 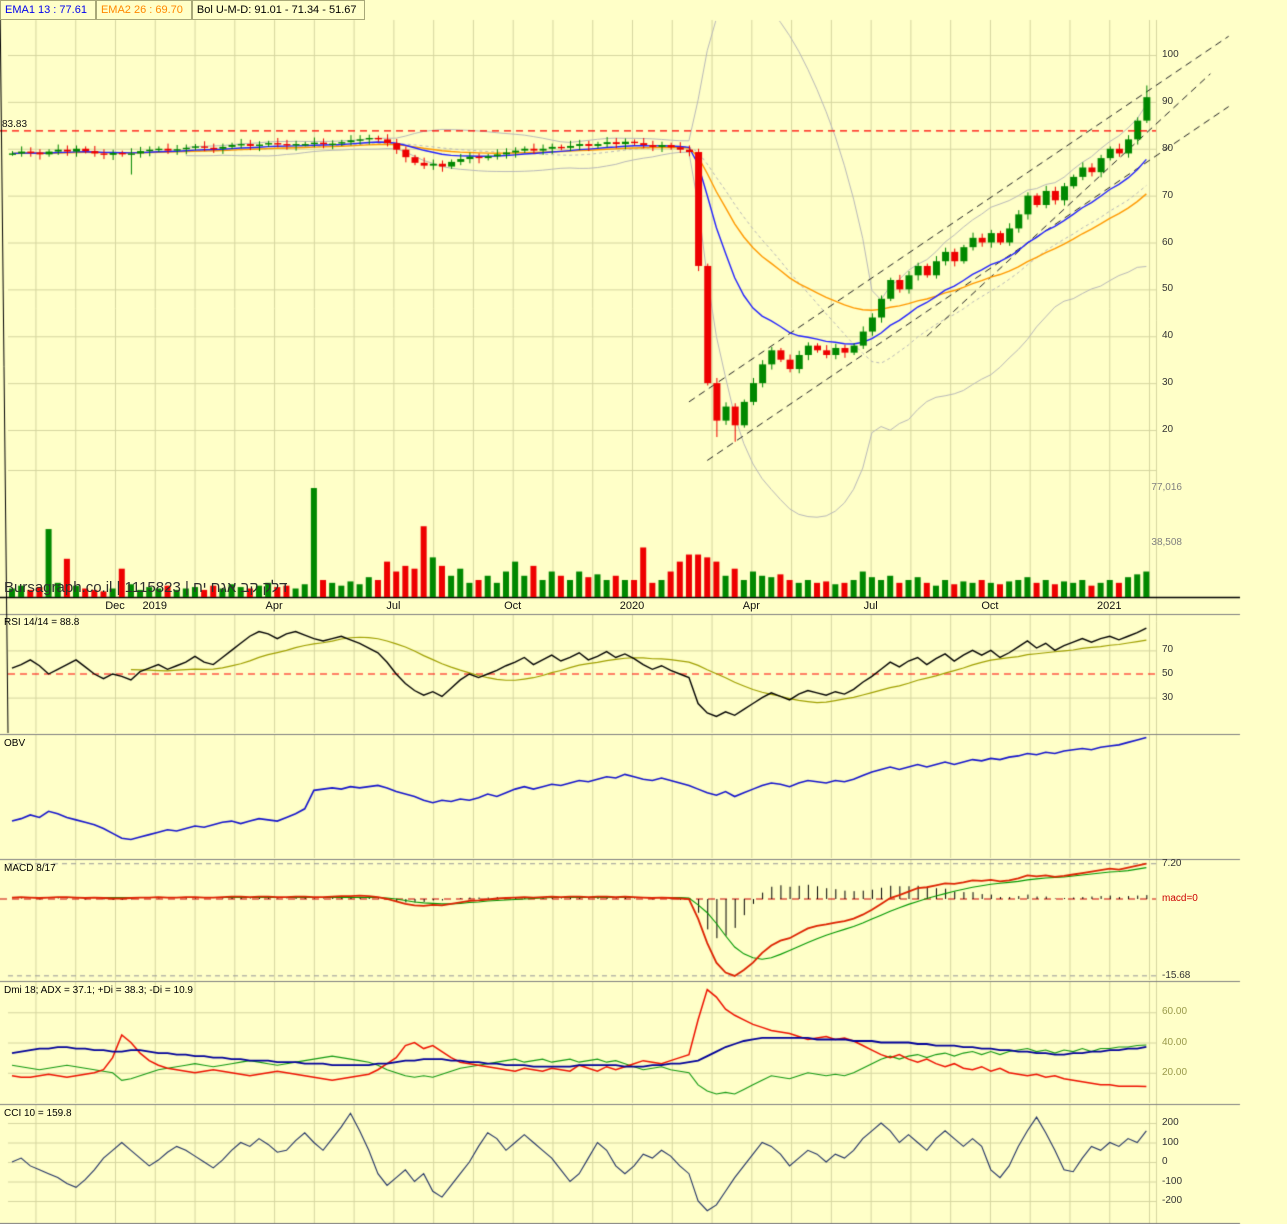 I want to click on resistance-level-label: 83.83, so click(x=15, y=124).